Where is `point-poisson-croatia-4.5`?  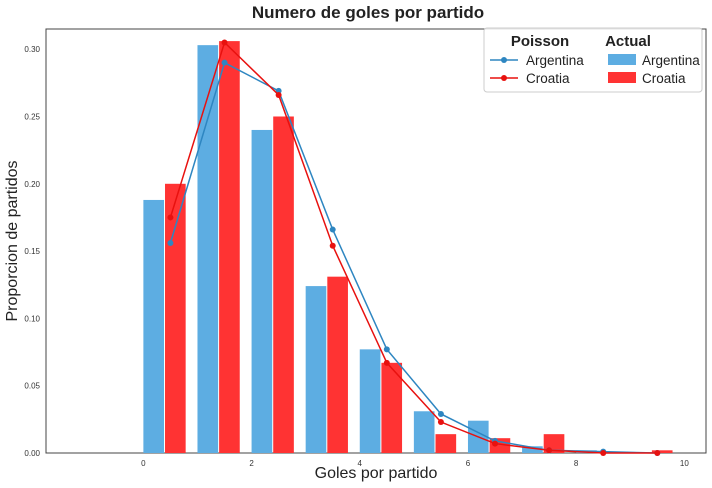 point-poisson-croatia-4.5 is located at coordinates (386, 362).